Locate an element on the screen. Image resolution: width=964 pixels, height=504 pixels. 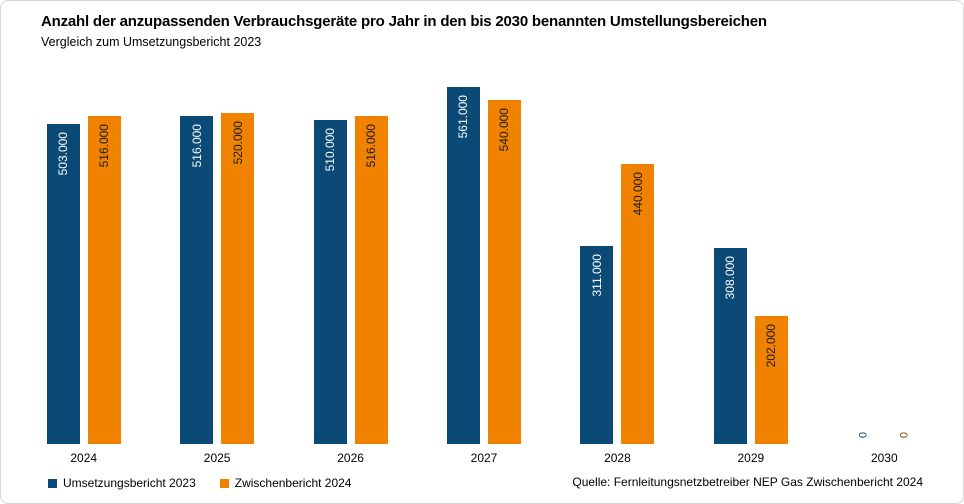
bar-slot-zwischenbericht-2024: 440.000 is located at coordinates (638, 259).